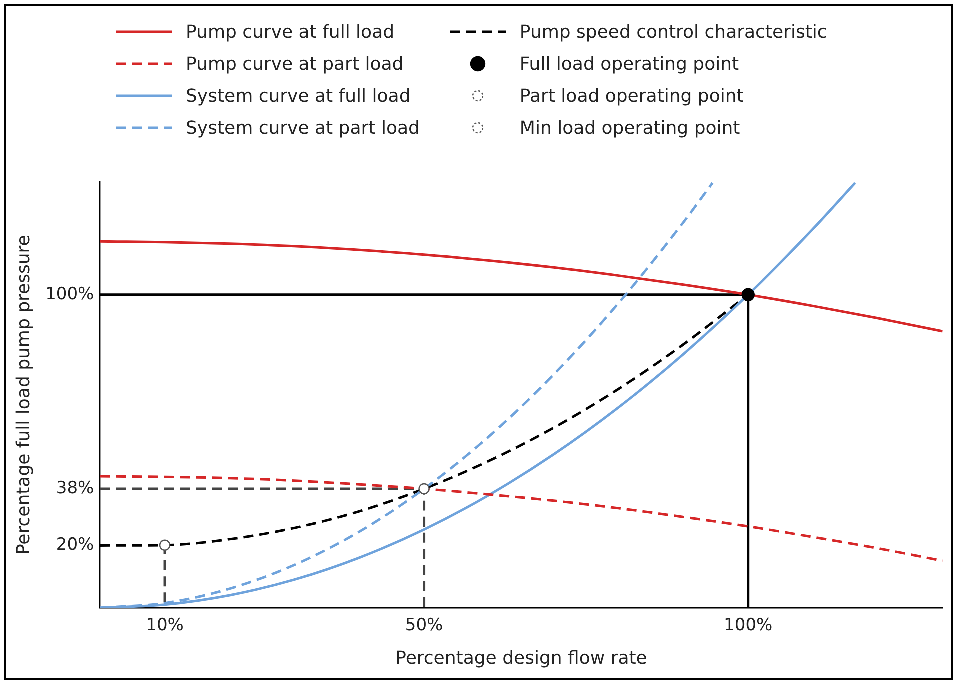 Image resolution: width=957 pixels, height=684 pixels. I want to click on legend-label: Pump curve at part load, so click(295, 64).